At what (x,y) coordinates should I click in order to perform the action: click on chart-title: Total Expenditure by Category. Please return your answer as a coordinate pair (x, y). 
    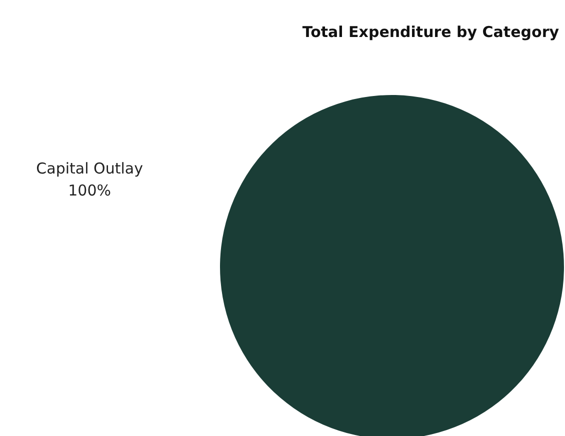
    Looking at the image, I should click on (431, 32).